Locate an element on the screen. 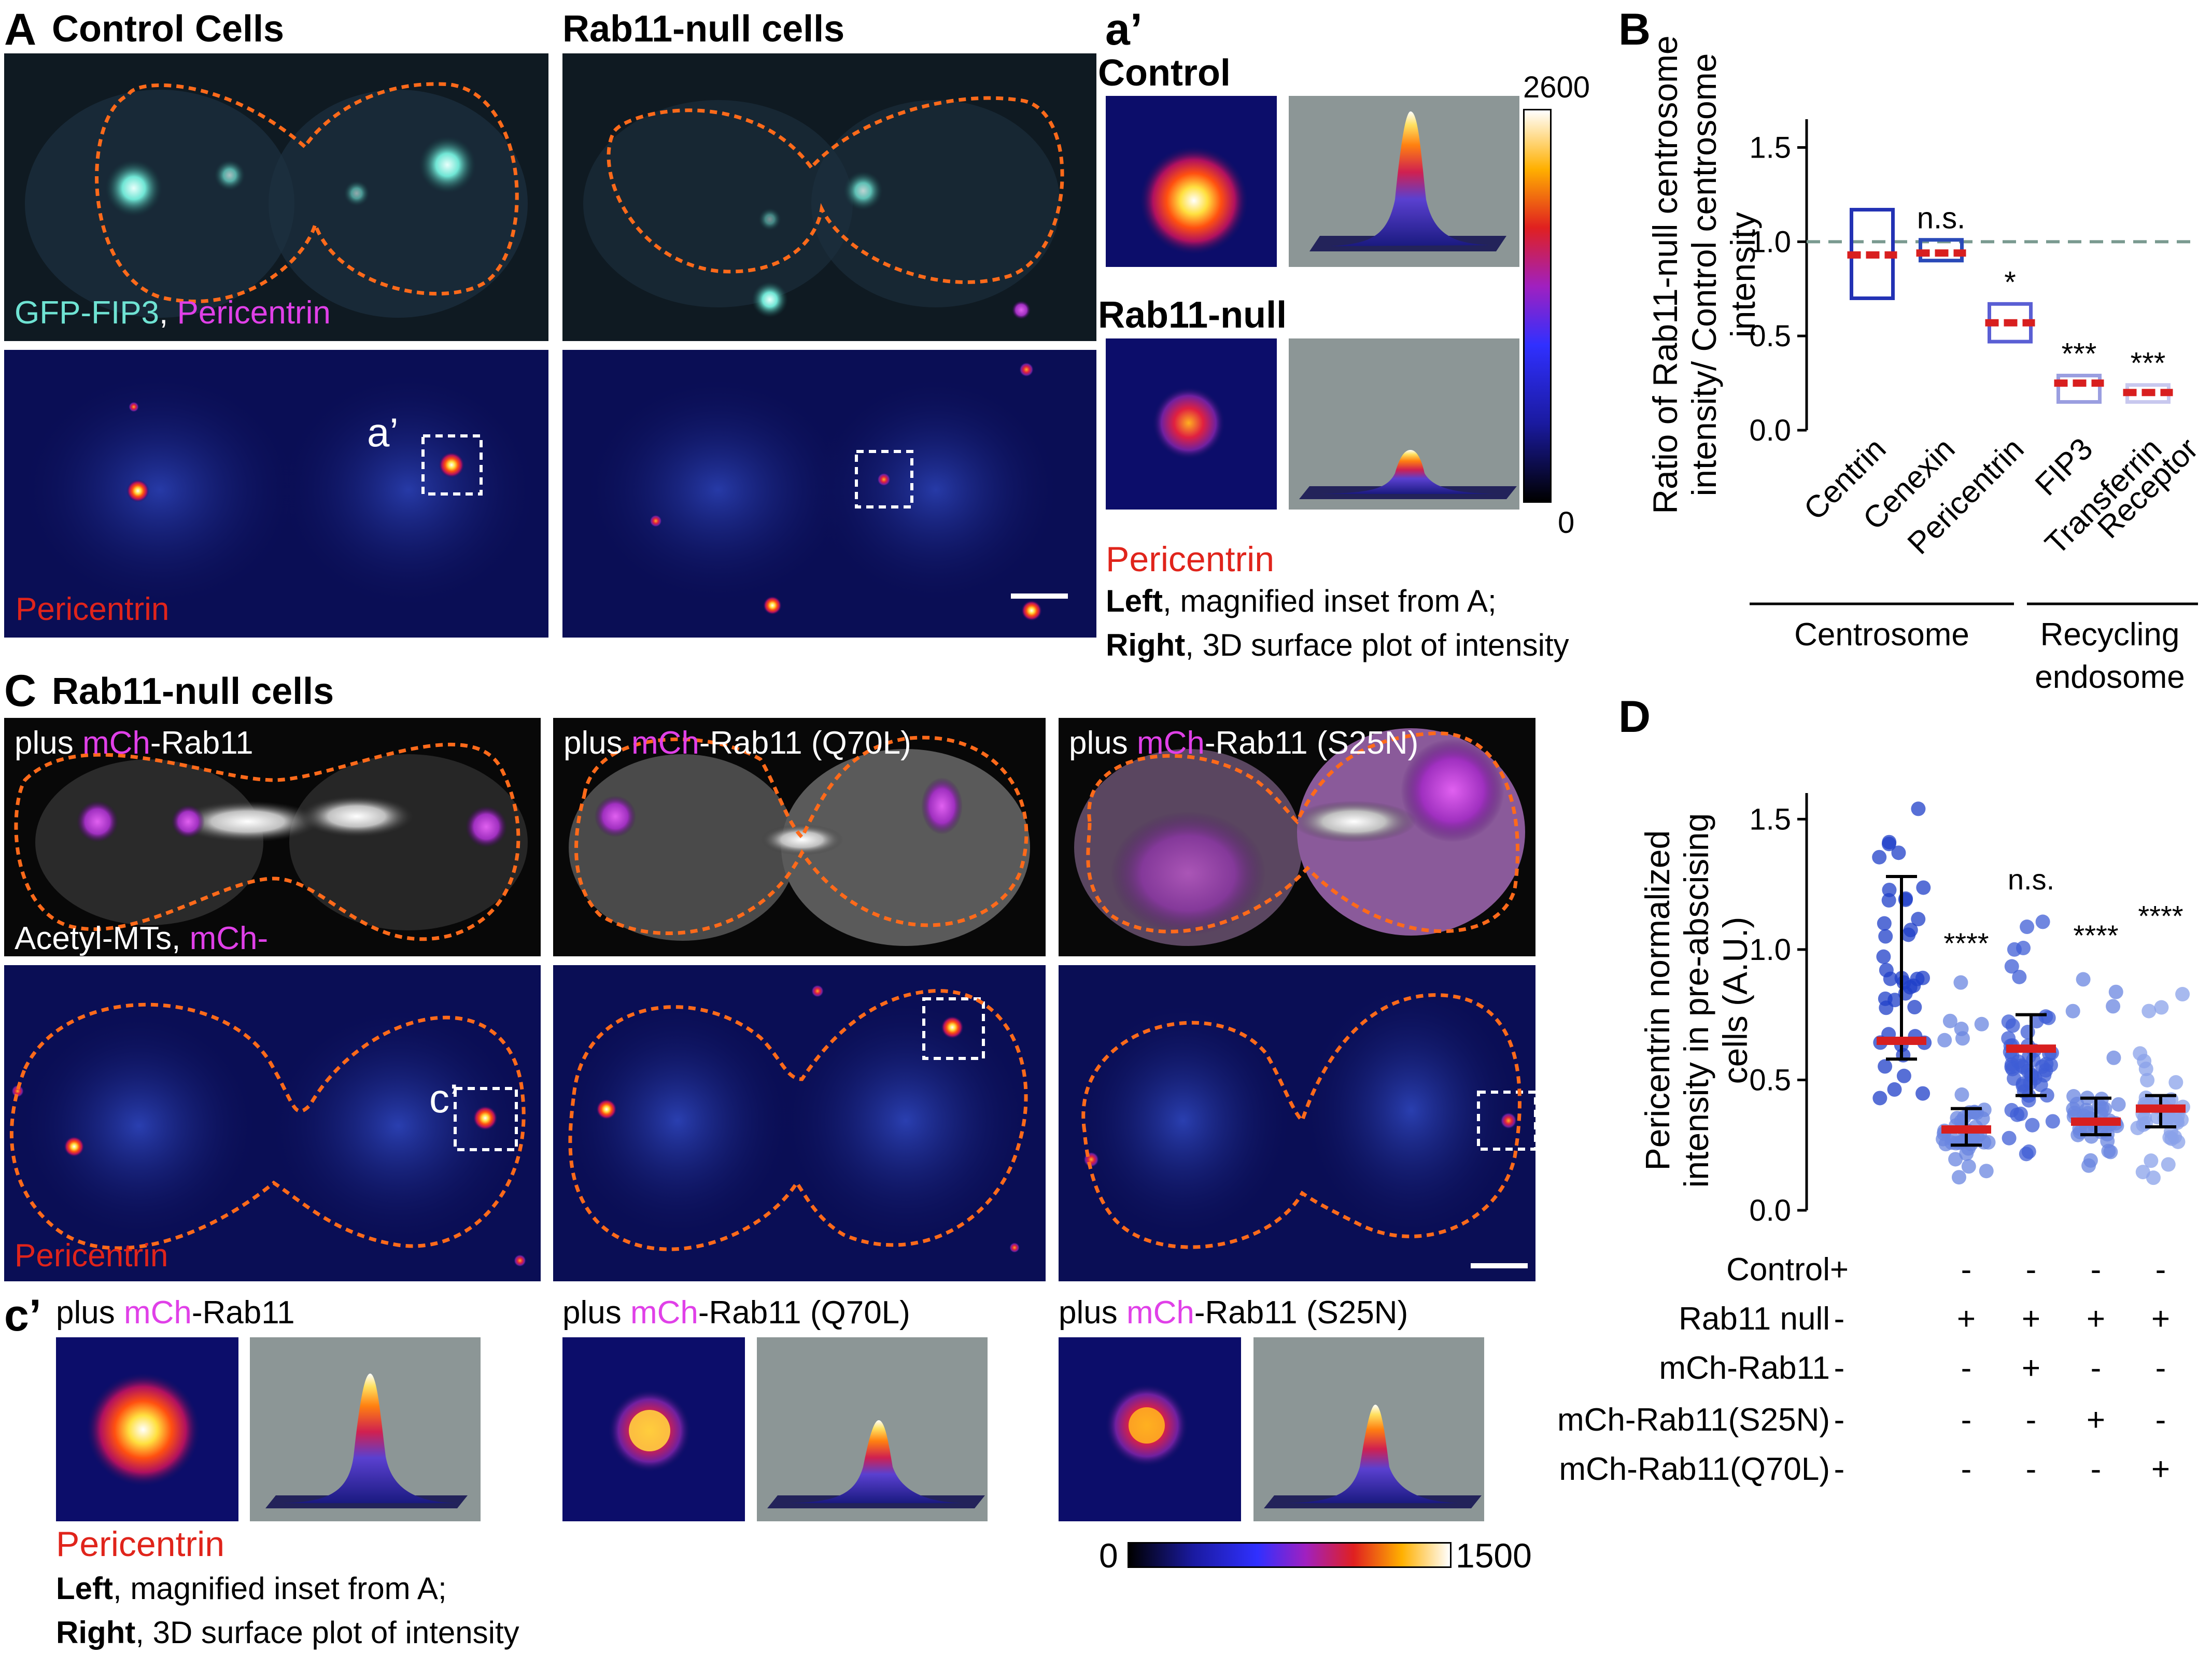 The image size is (2212, 1654). chart-d-table-row-label: mCh-Rab11(S25N) is located at coordinates (1693, 1420).